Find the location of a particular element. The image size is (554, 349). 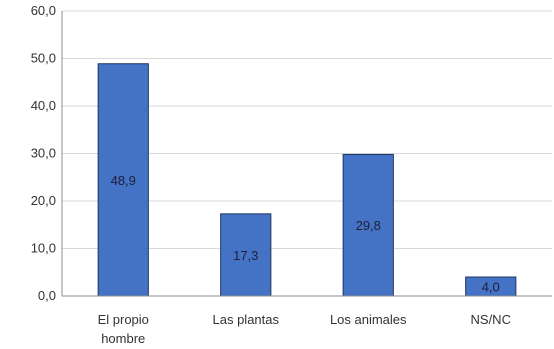

y-tick-label: 40,0 is located at coordinates (43, 105).